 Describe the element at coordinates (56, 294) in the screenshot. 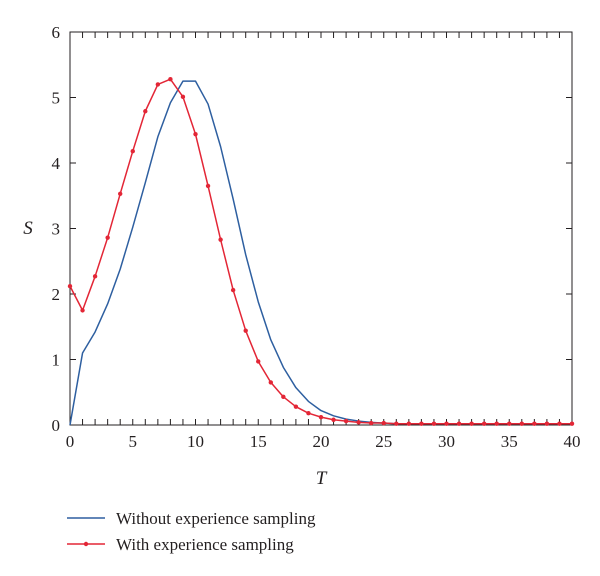

I see `y-tick-label: 2` at that location.